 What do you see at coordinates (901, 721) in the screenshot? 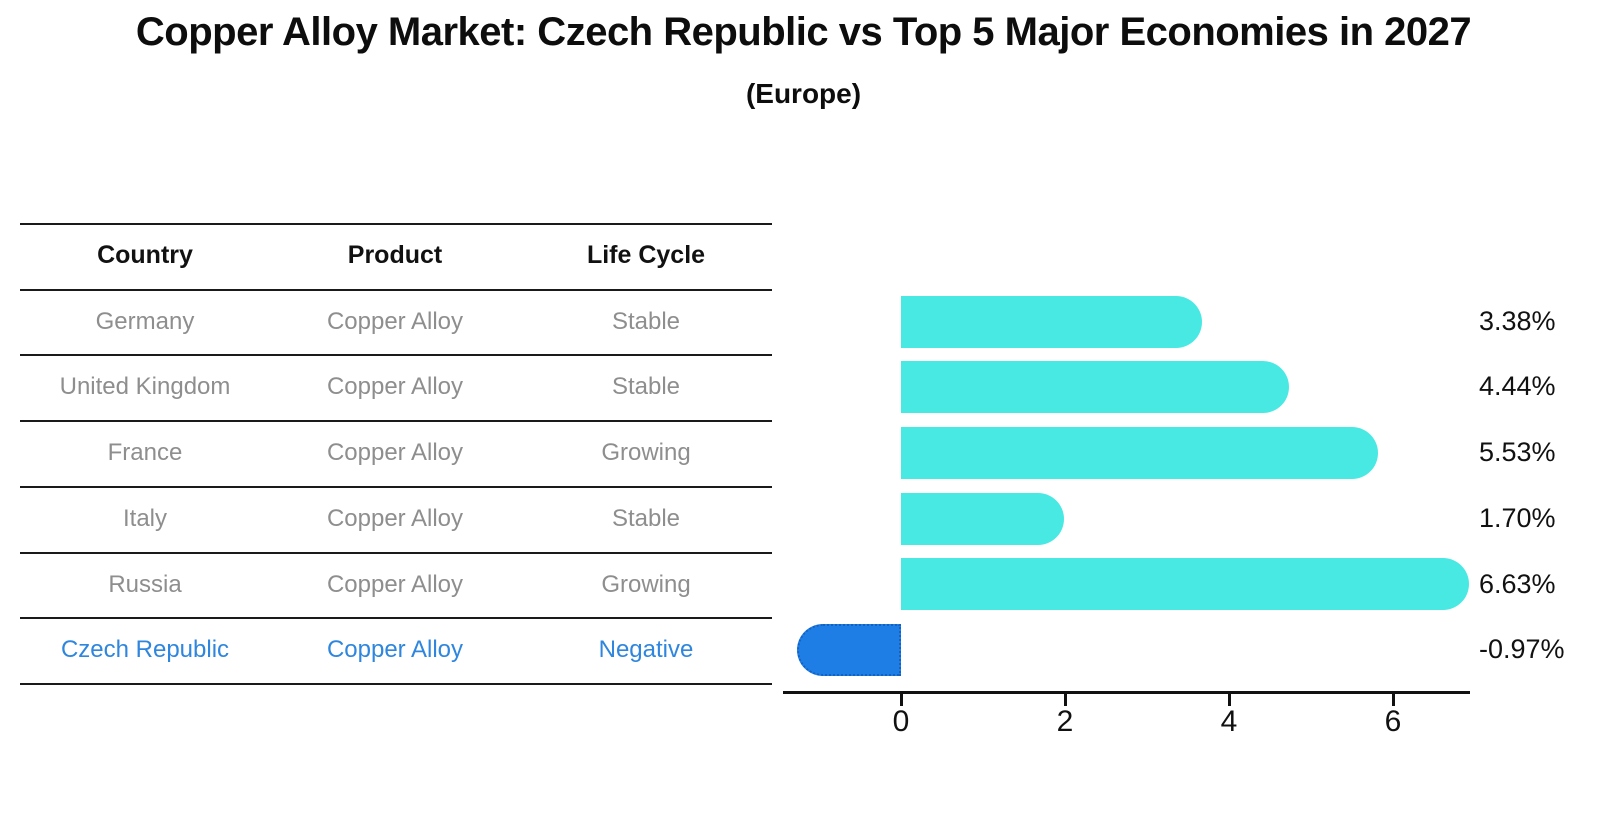
I see `x-axis-tick-label: 0` at bounding box center [901, 721].